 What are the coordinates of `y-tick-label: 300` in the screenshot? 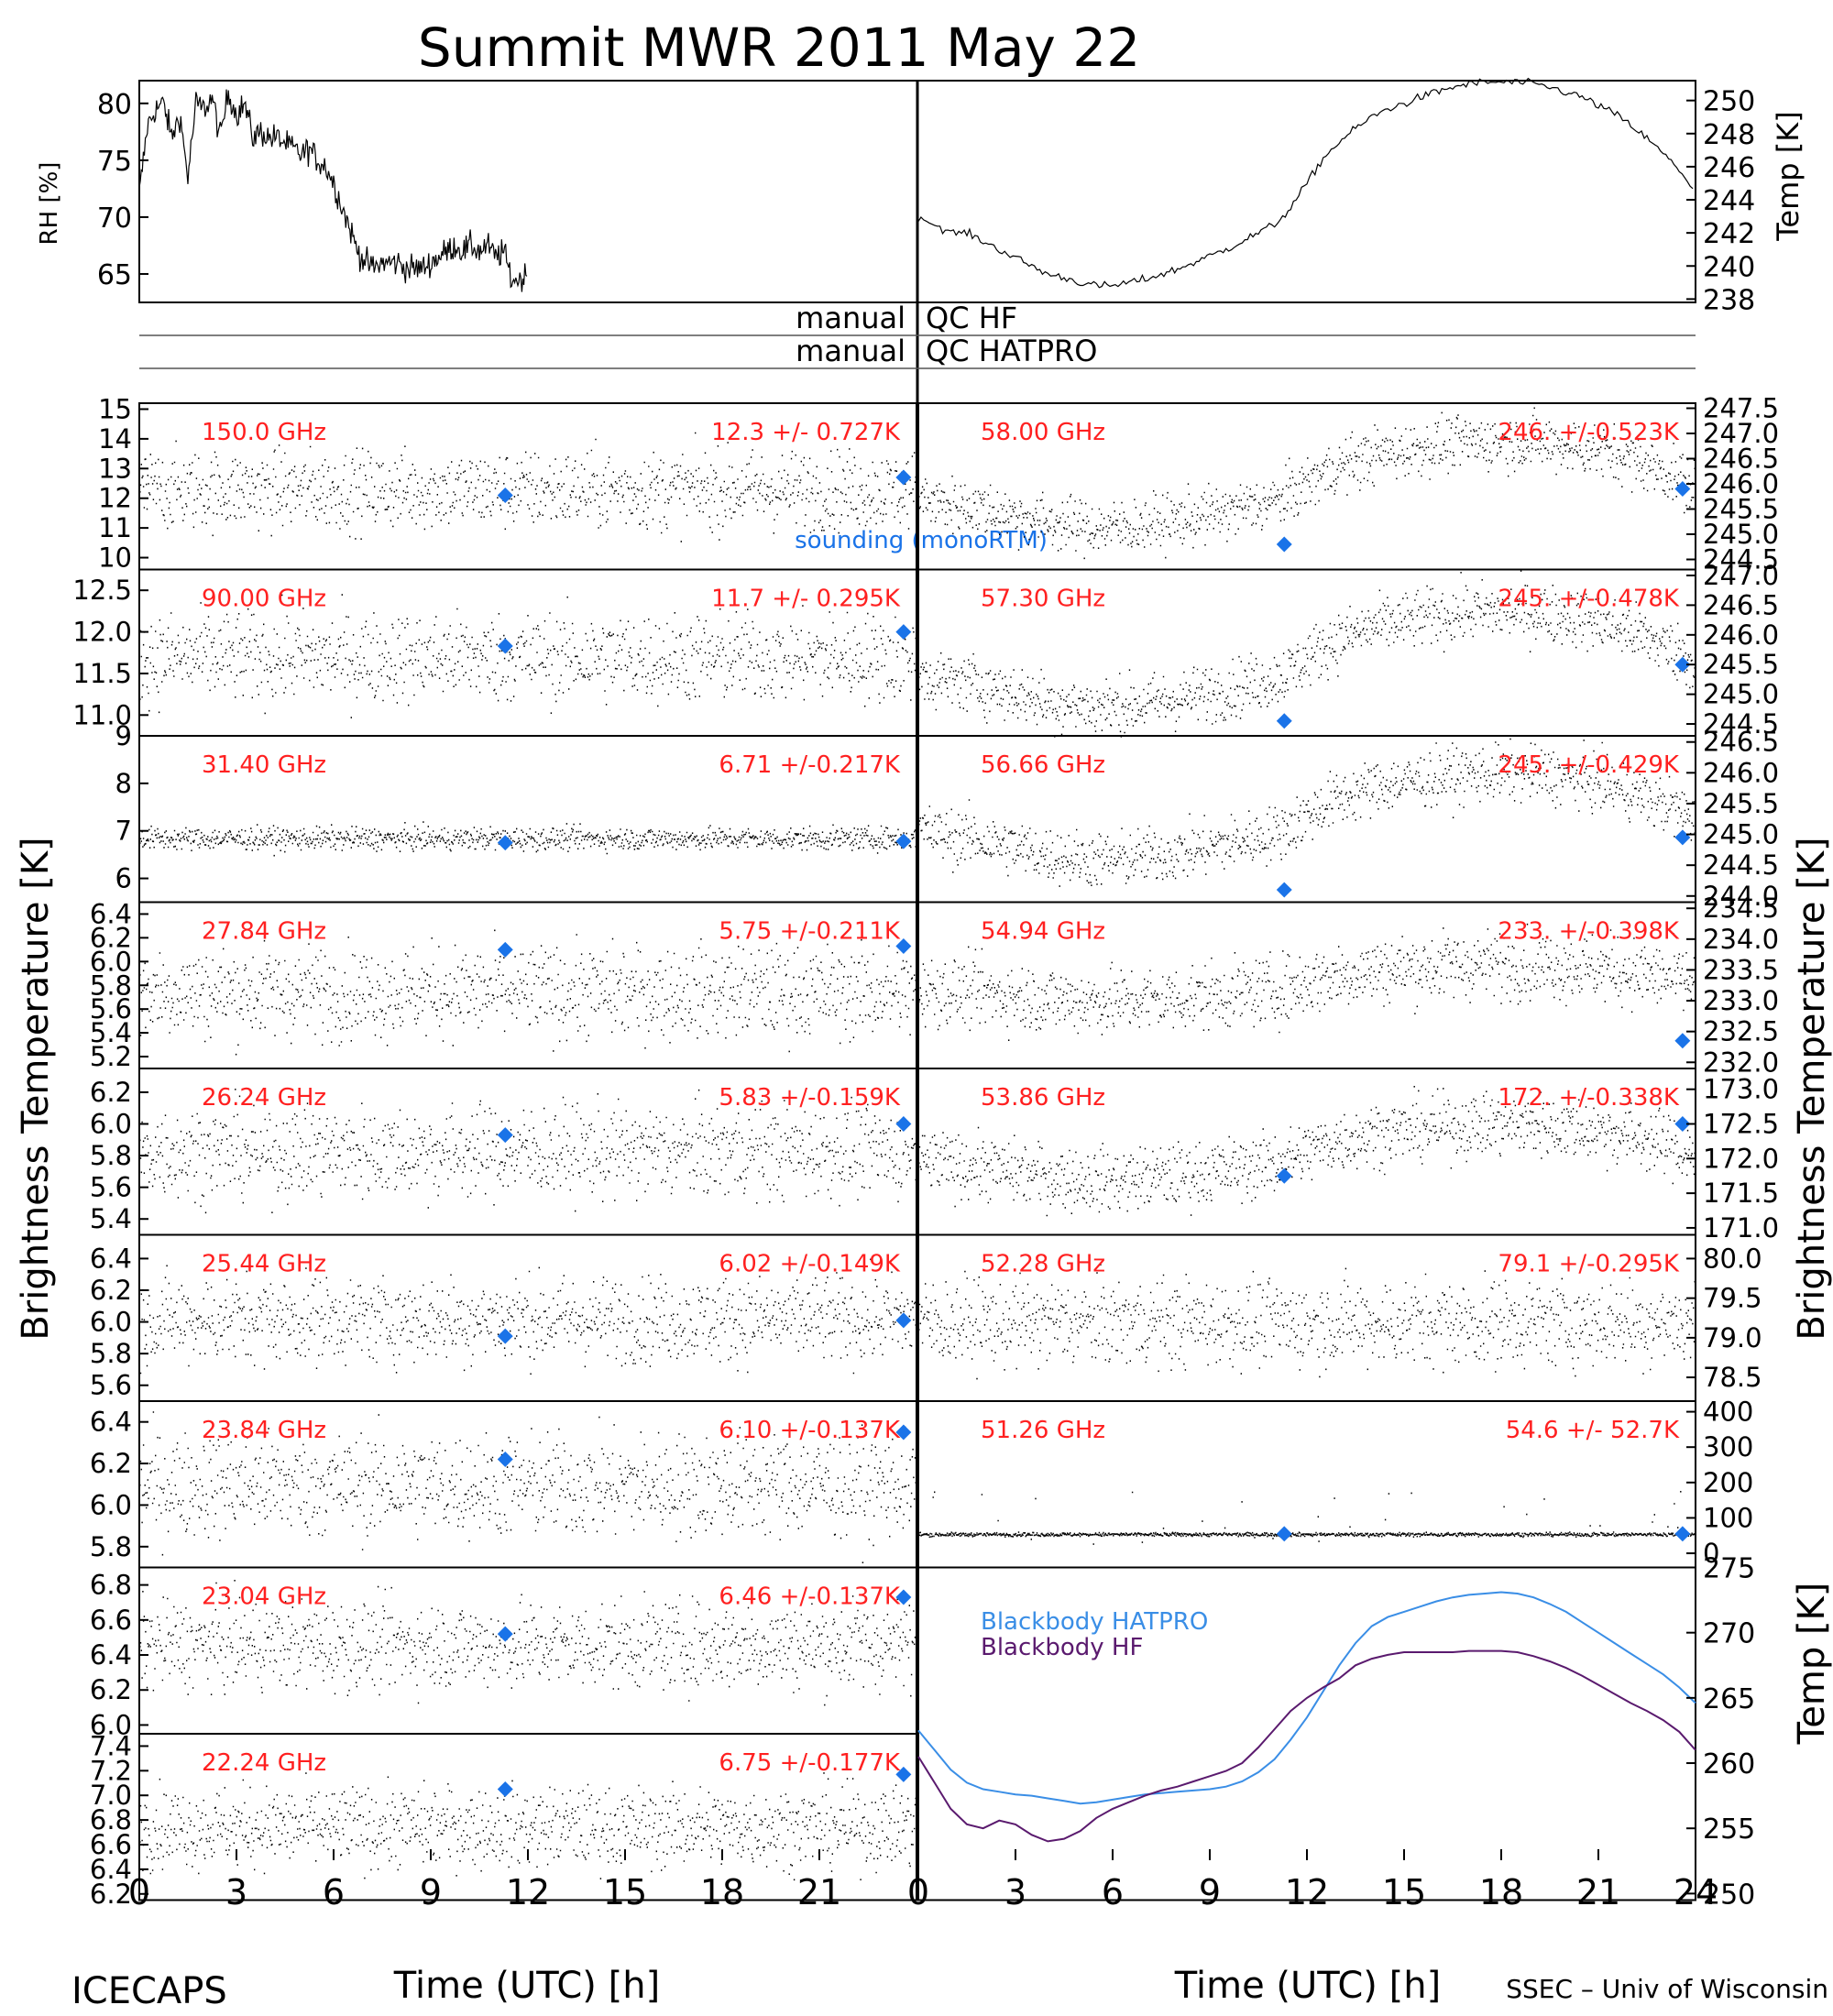 It's located at (1728, 1447).